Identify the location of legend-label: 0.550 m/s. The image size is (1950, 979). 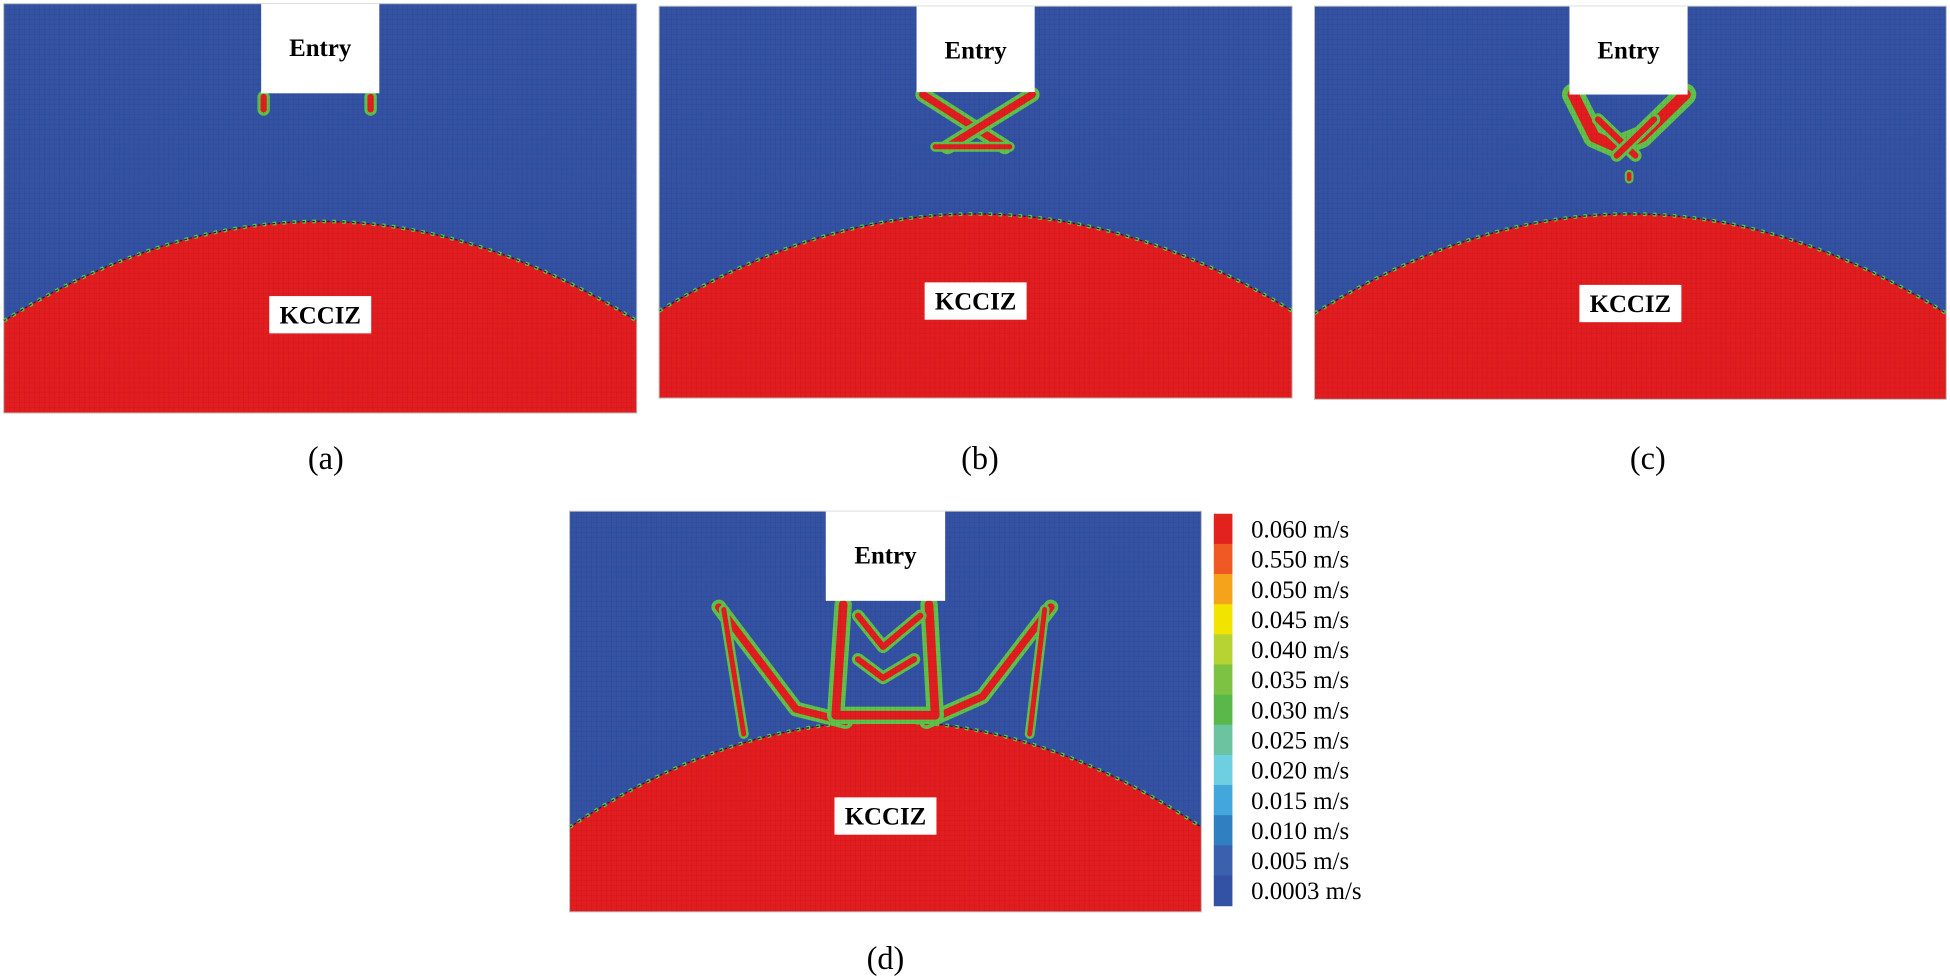
(1300, 560).